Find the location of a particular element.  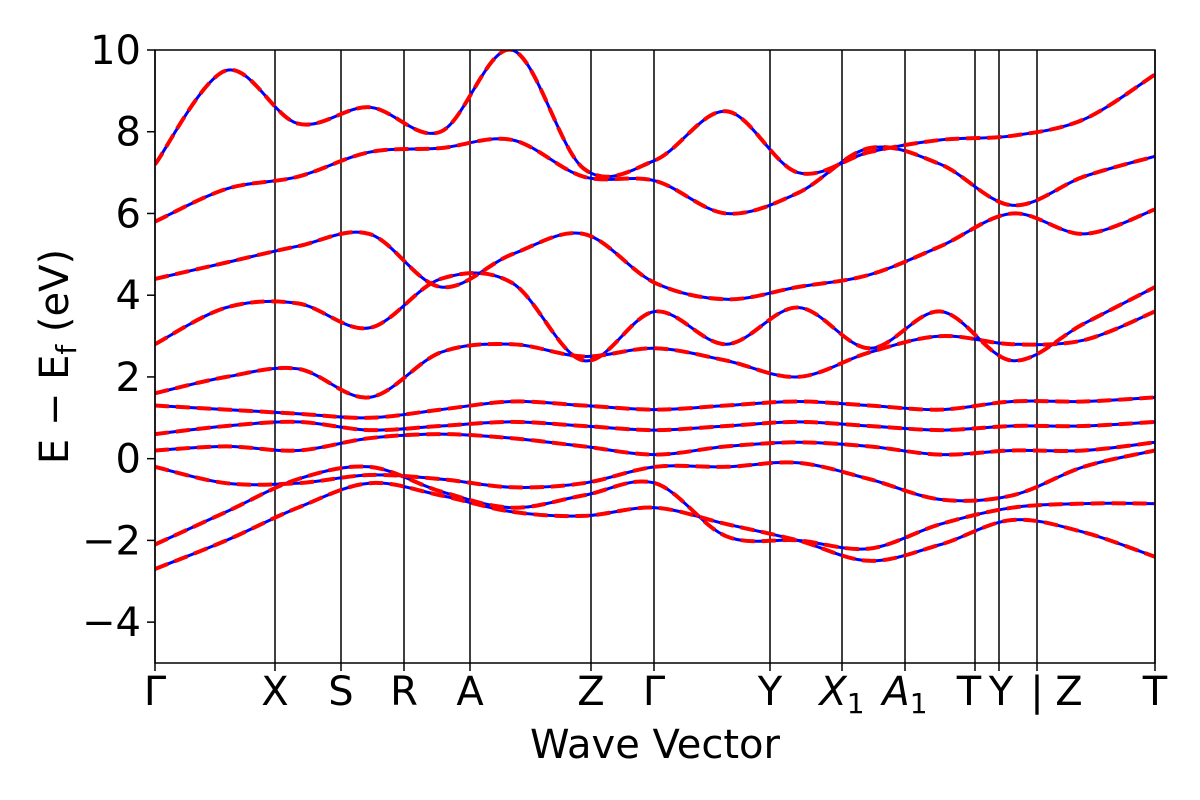

y-tick-label: 10 is located at coordinates (115, 51).